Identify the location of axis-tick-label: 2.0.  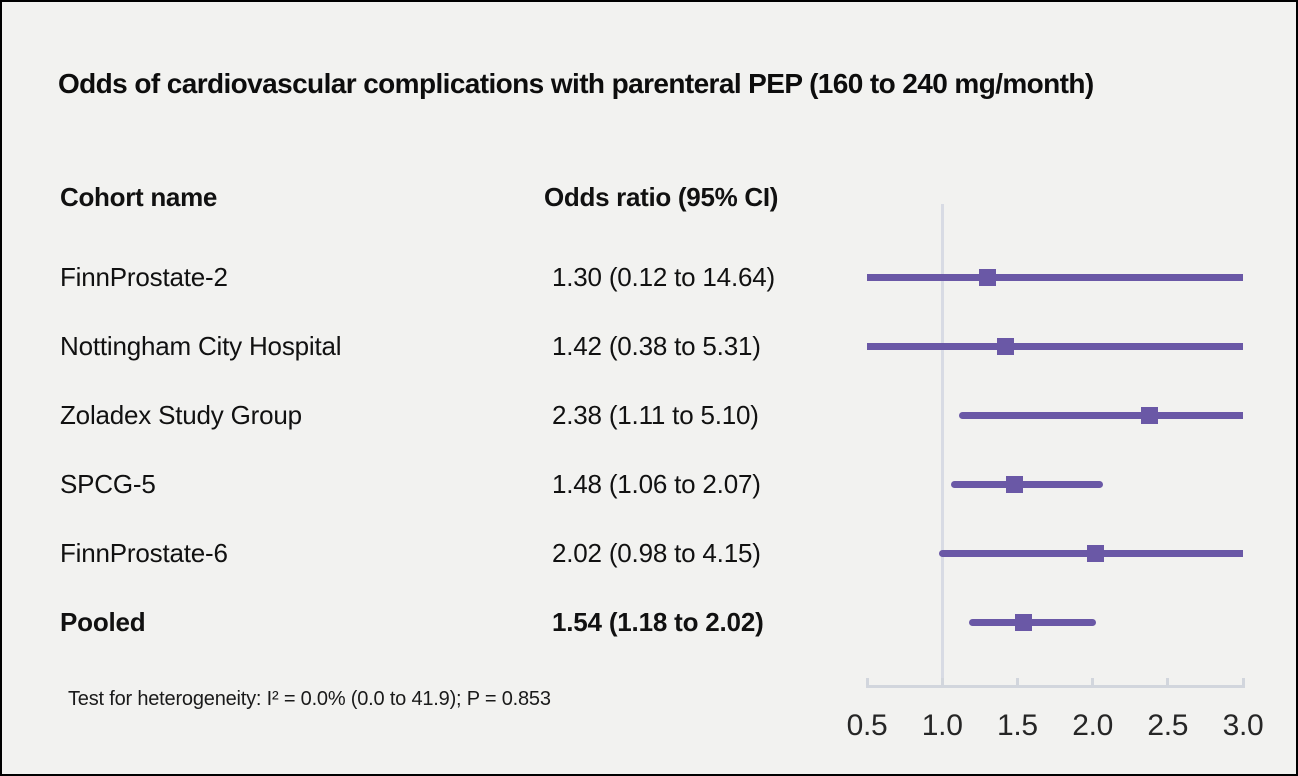
(1092, 725).